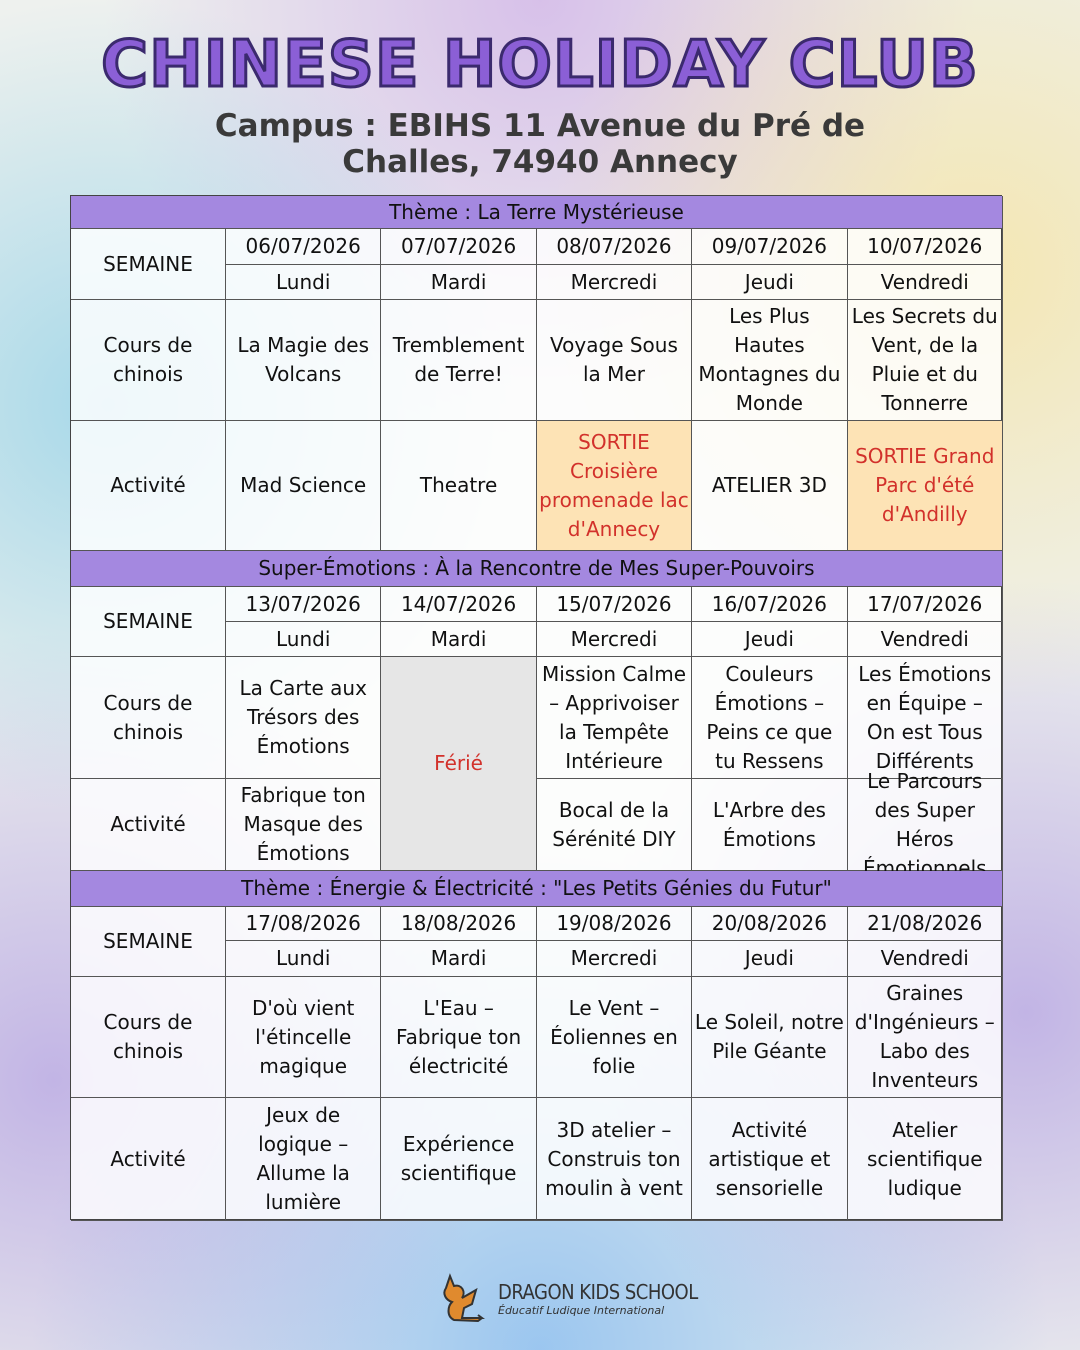 Image resolution: width=1080 pixels, height=1350 pixels. What do you see at coordinates (770, 486) in the screenshot?
I see `activity-cell: ATELIER 3D` at bounding box center [770, 486].